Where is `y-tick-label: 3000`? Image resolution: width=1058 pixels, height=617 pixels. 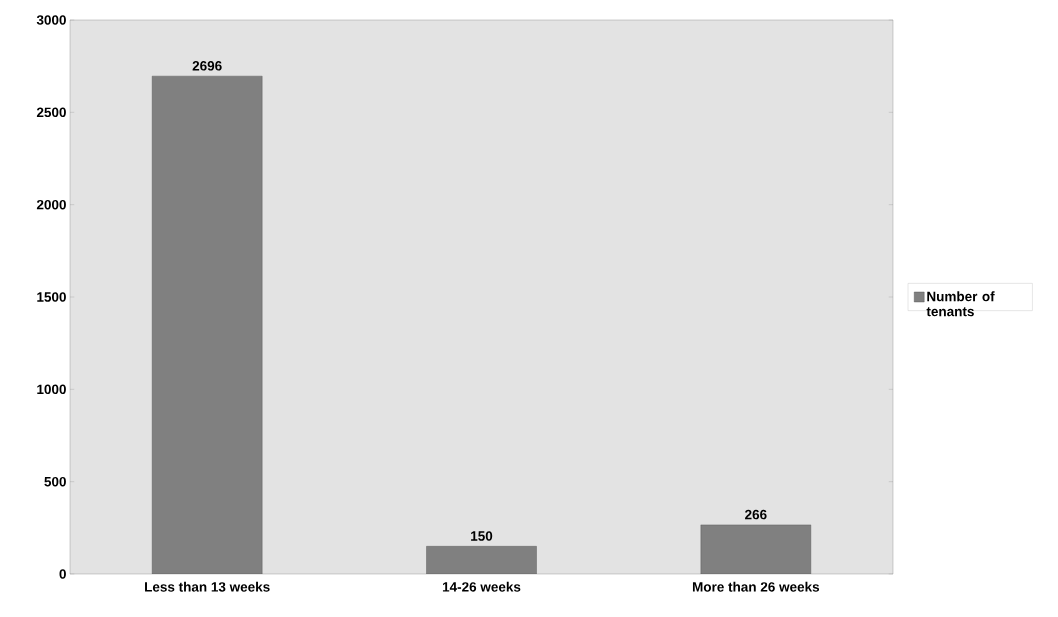
y-tick-label: 3000 is located at coordinates (51, 20).